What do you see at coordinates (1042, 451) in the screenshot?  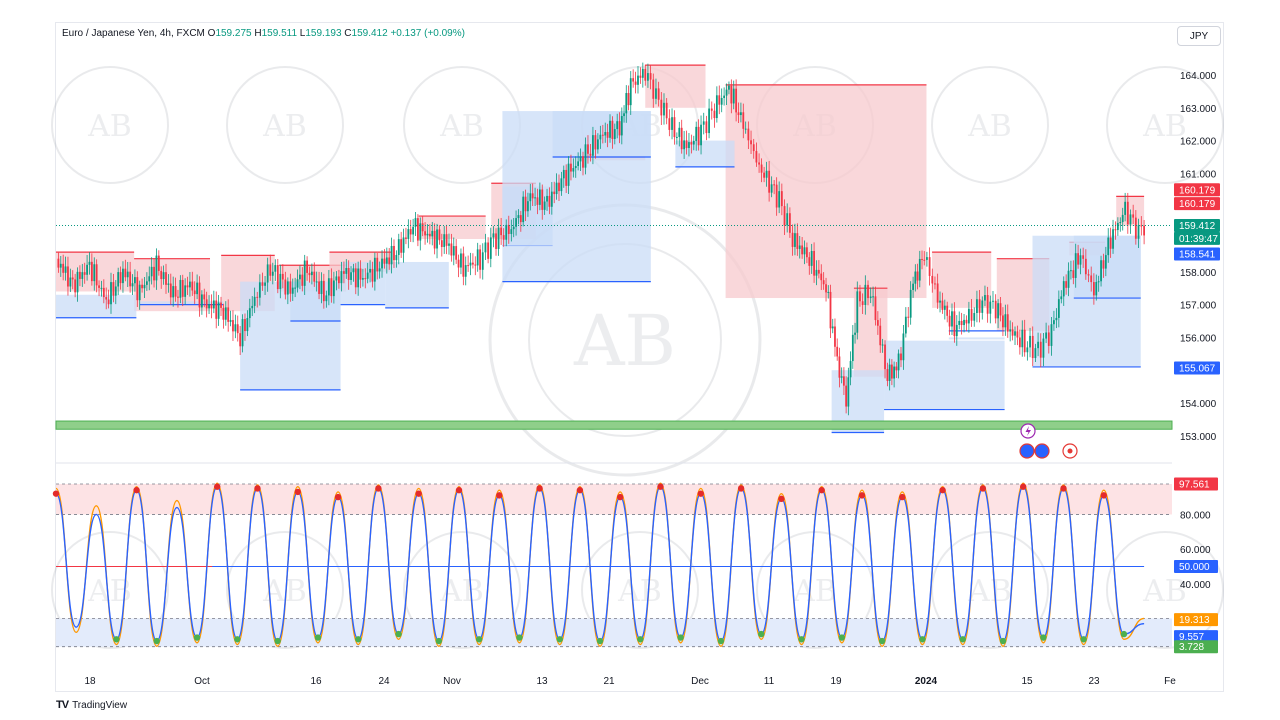 I see `flag-event-icon` at bounding box center [1042, 451].